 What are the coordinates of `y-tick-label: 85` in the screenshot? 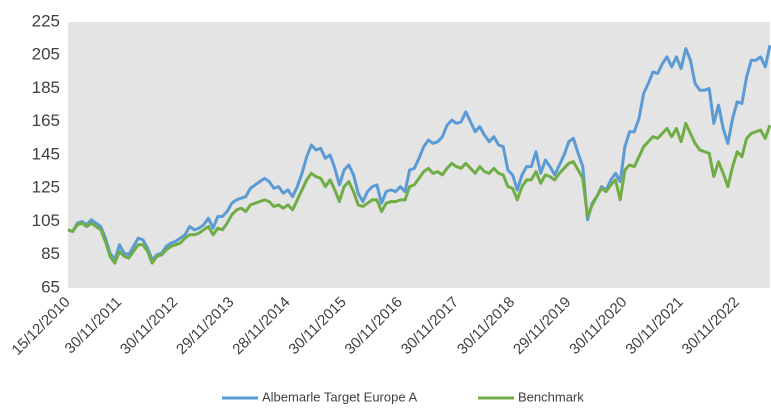 It's located at (50, 253).